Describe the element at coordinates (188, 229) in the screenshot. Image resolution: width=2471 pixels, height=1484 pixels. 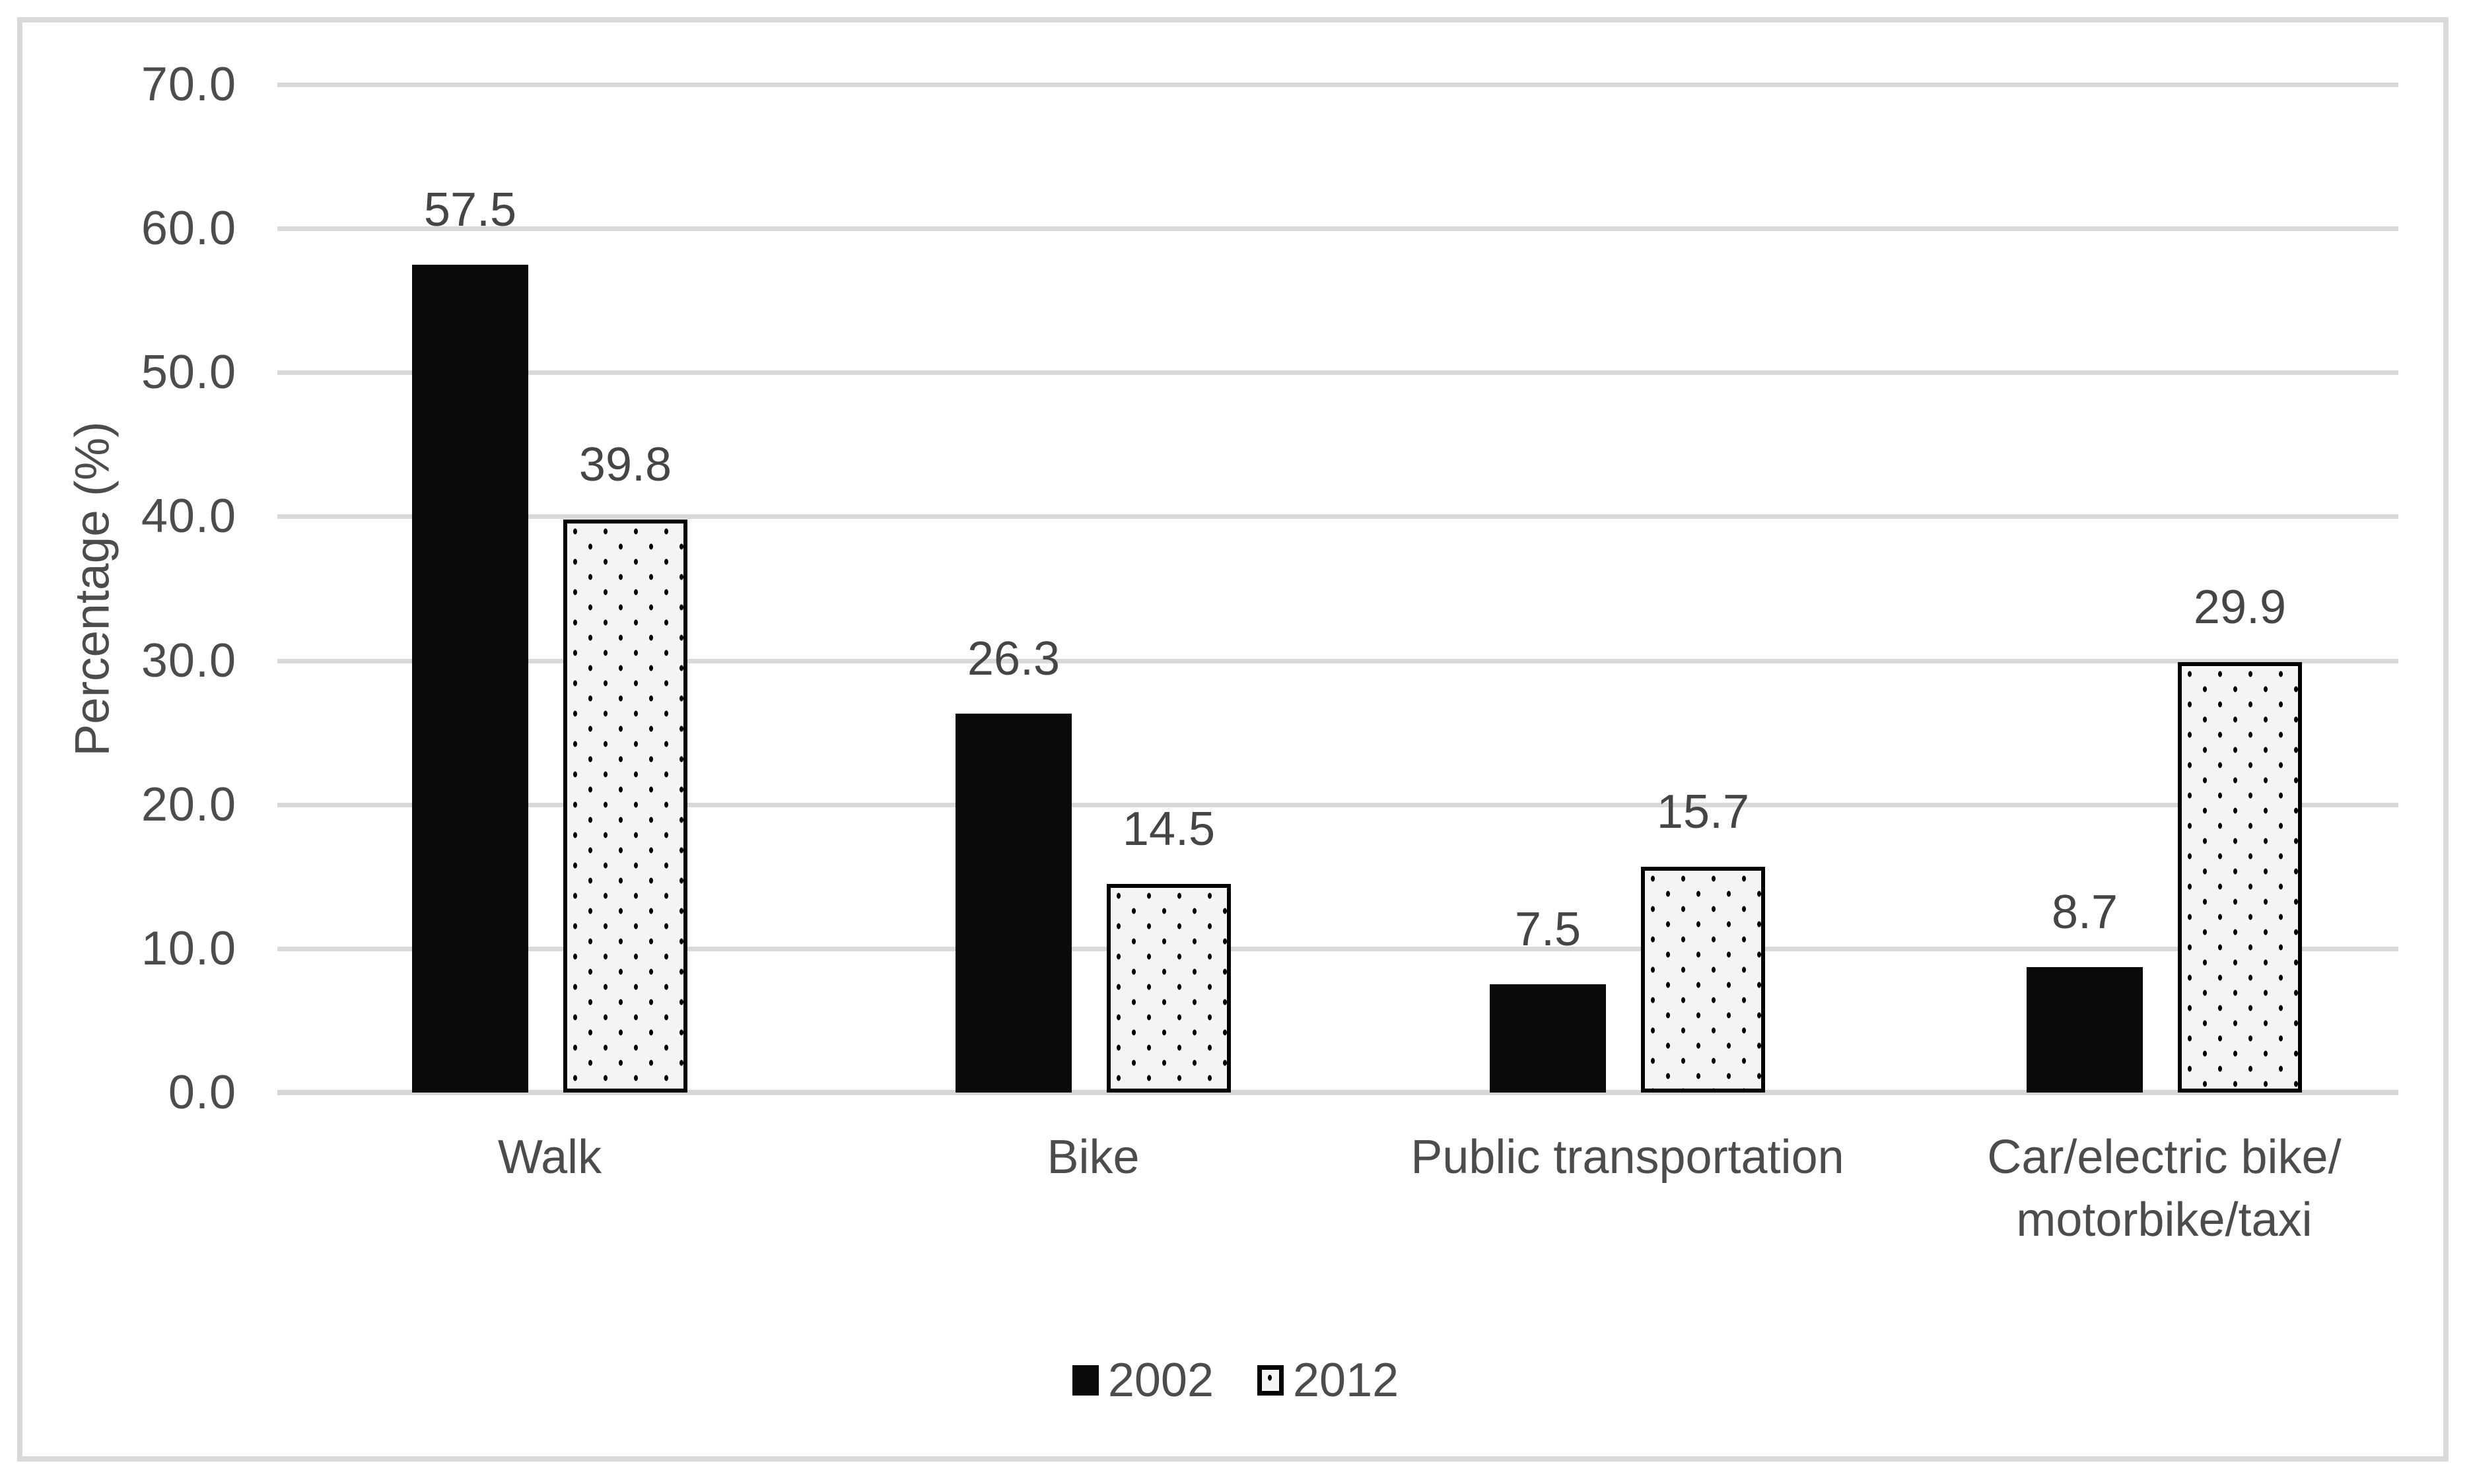
I see `y-tick-label: 60.0` at that location.